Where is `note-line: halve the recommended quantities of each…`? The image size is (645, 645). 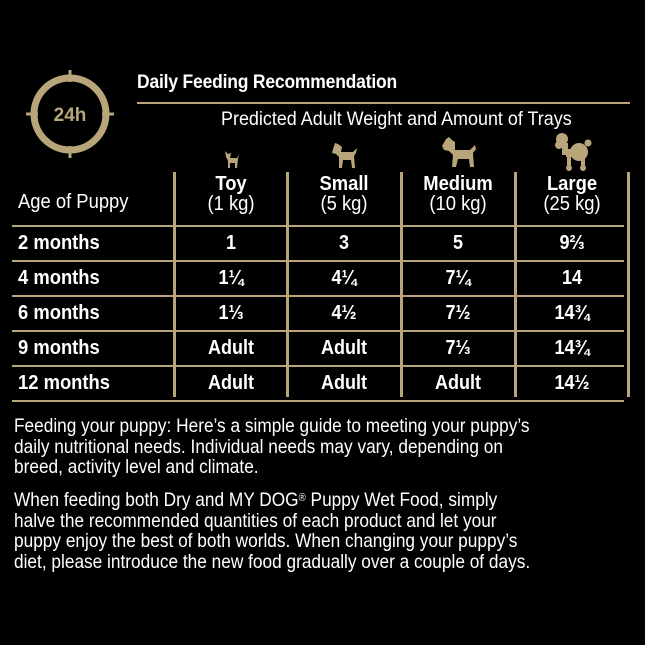
note-line: halve the recommended quantities of each… is located at coordinates (255, 520).